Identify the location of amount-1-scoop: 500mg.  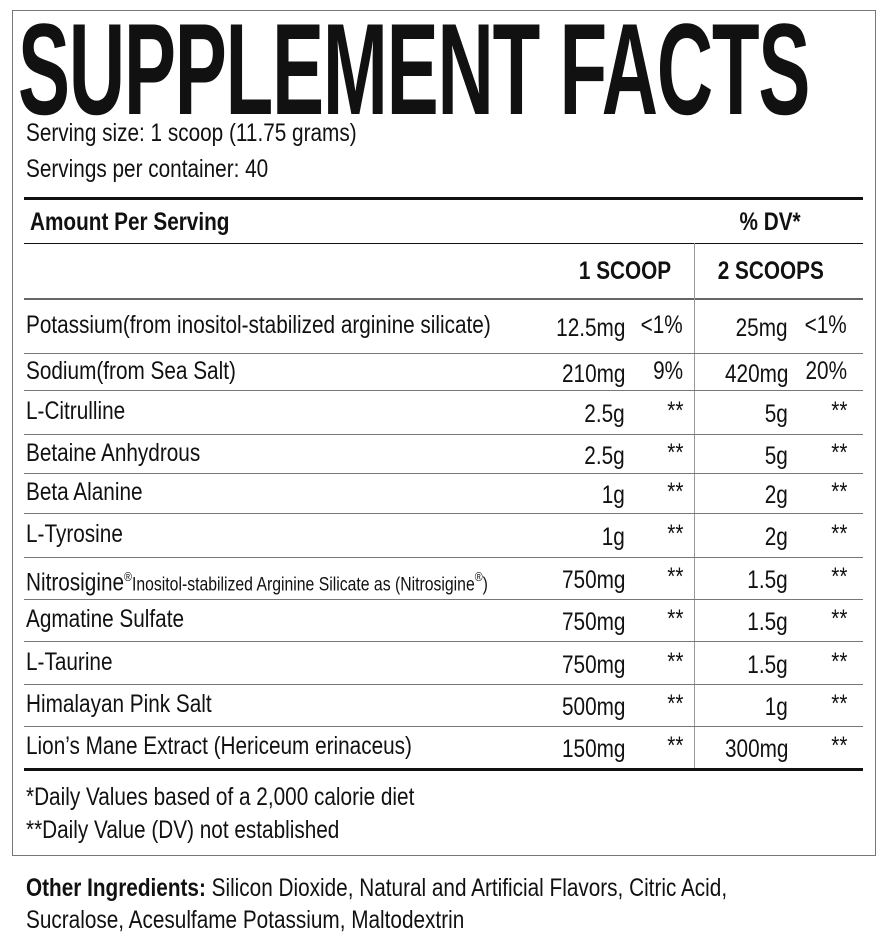
(593, 707).